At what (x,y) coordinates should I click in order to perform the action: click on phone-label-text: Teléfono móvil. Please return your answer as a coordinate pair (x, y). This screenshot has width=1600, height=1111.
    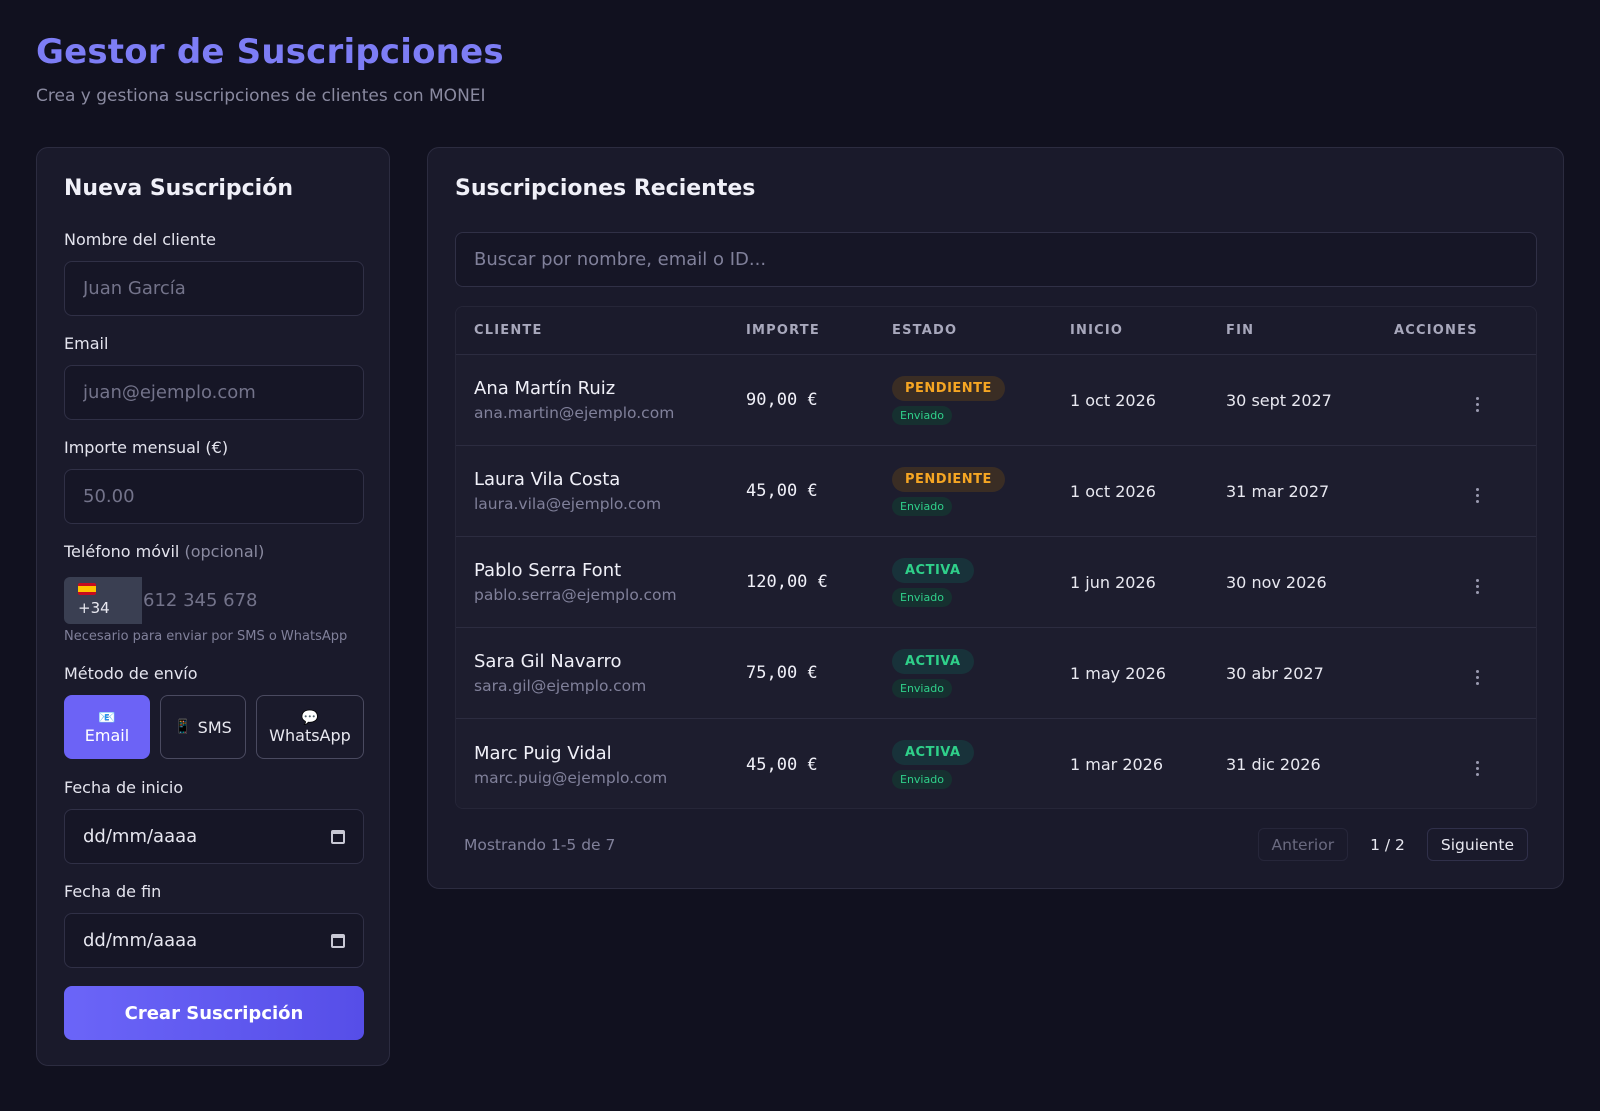
    Looking at the image, I should click on (122, 551).